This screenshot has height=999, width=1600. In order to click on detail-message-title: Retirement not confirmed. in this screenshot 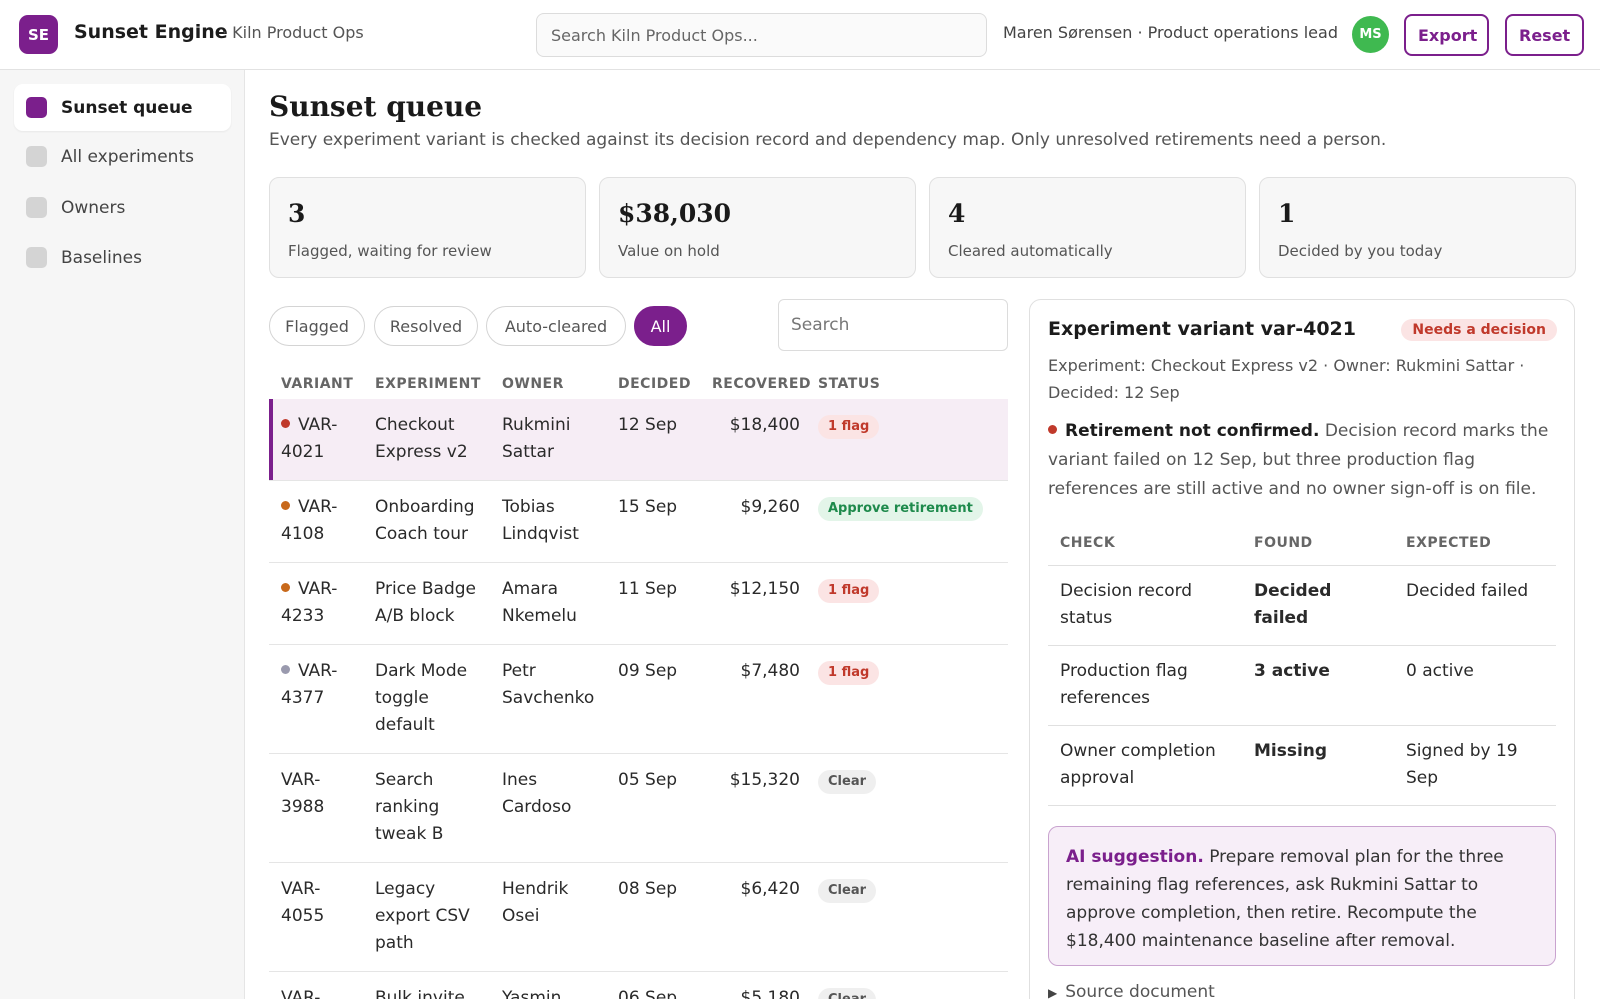, I will do `click(1192, 431)`.